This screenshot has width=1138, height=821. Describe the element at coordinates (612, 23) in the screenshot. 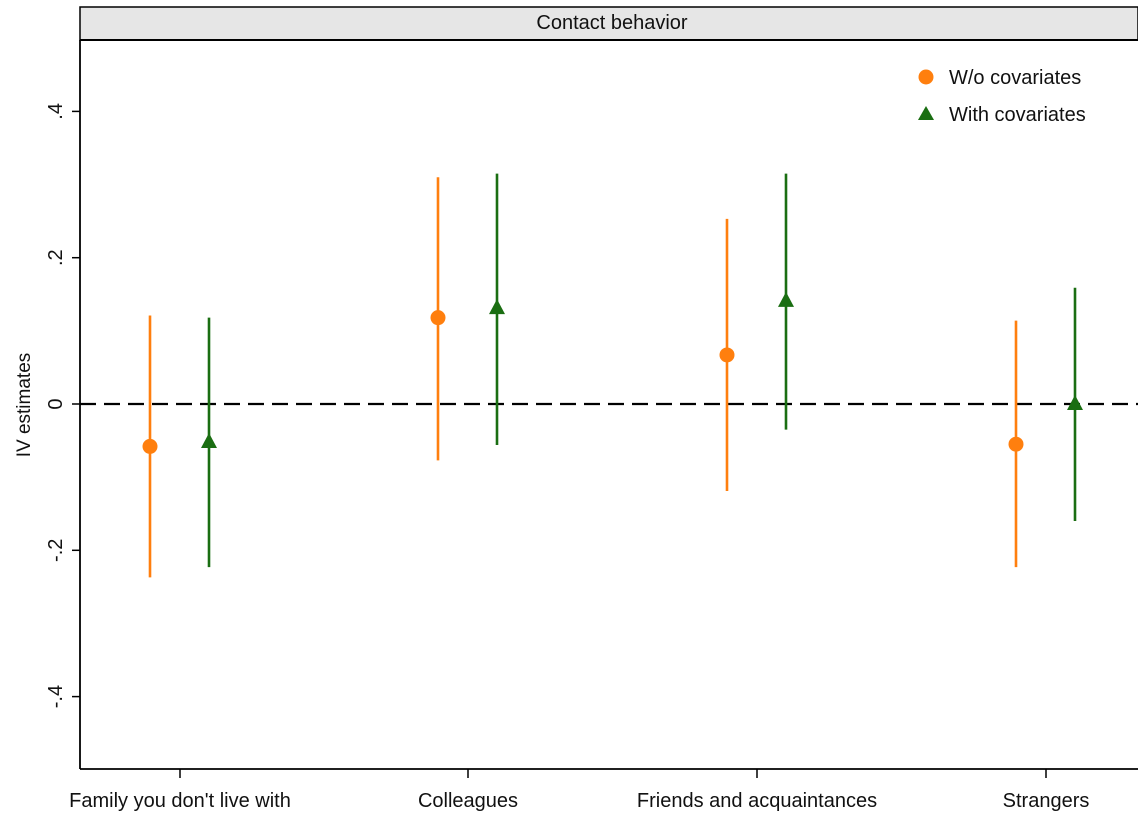

I see `panel-title: Contact behavior` at that location.